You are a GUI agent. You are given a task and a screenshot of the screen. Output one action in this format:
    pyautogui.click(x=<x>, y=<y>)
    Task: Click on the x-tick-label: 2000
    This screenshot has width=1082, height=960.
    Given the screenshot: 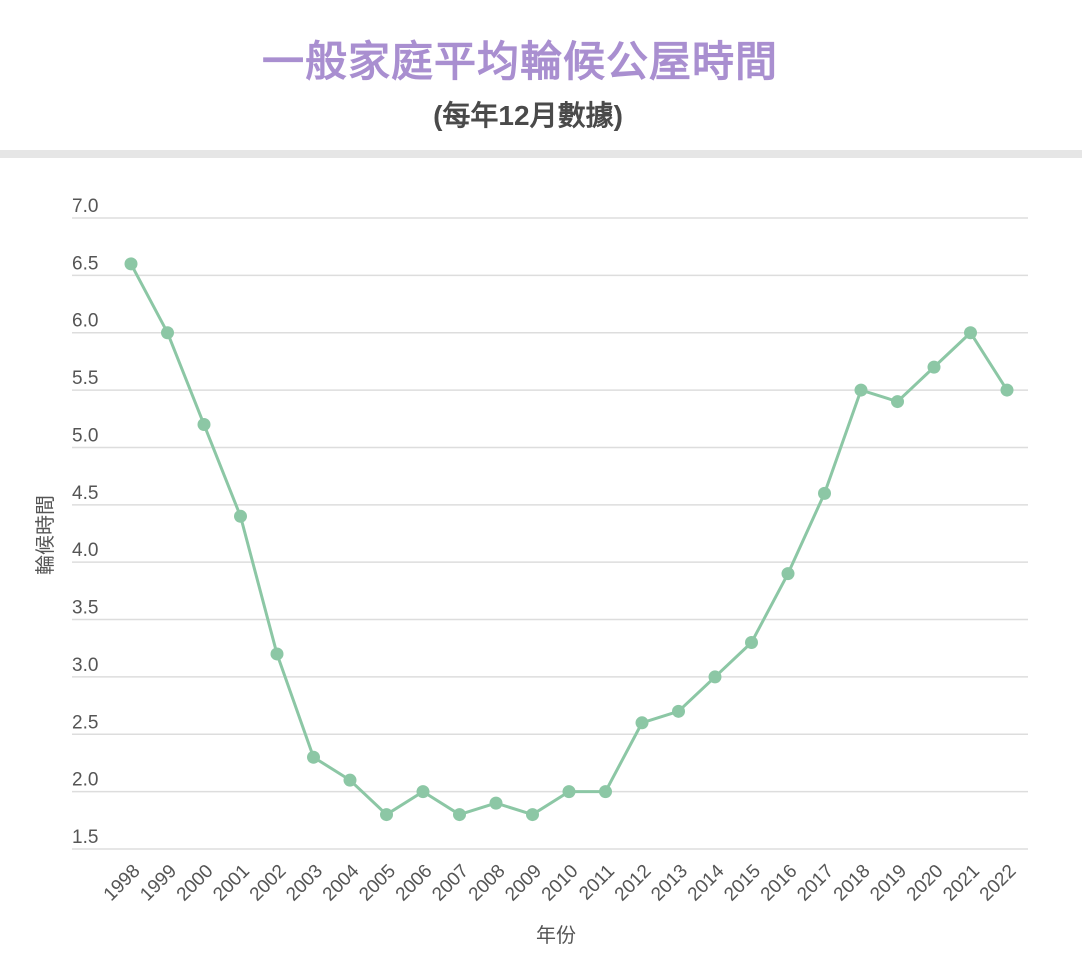 What is the action you would take?
    pyautogui.click(x=195, y=883)
    